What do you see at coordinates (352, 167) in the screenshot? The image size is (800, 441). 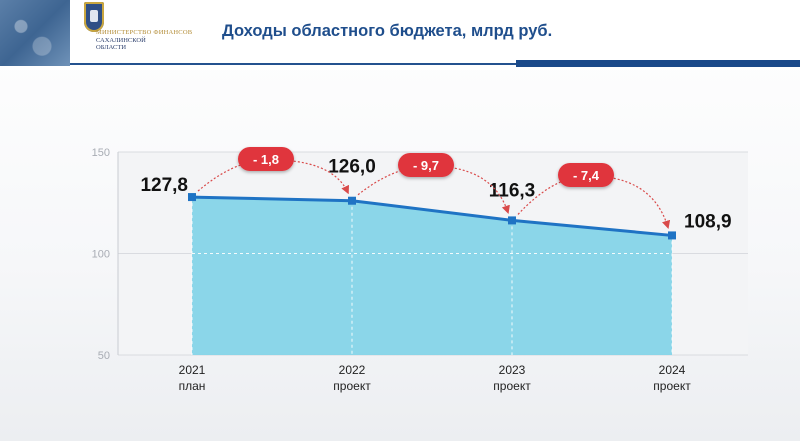 I see `value-label-2022: 126,0` at bounding box center [352, 167].